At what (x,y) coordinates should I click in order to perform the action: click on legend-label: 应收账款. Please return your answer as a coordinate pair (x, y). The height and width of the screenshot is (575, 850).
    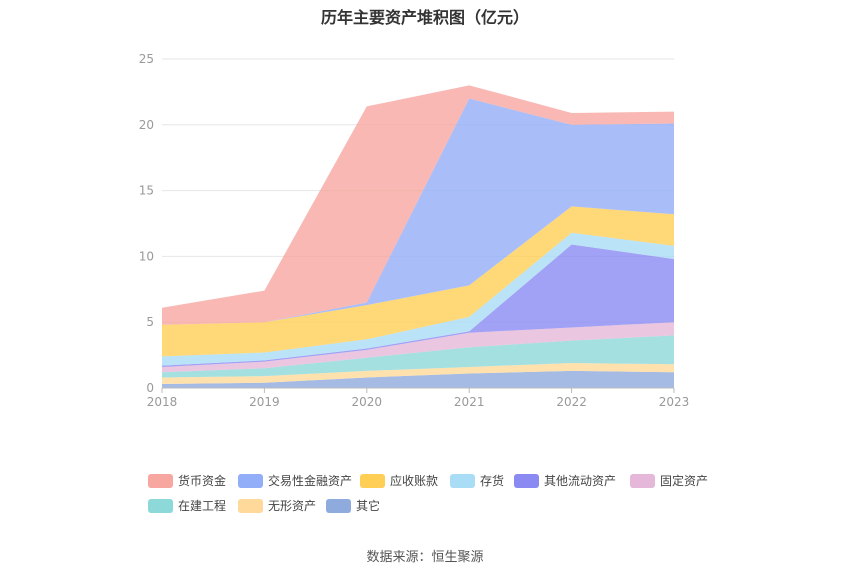
    Looking at the image, I should click on (414, 481).